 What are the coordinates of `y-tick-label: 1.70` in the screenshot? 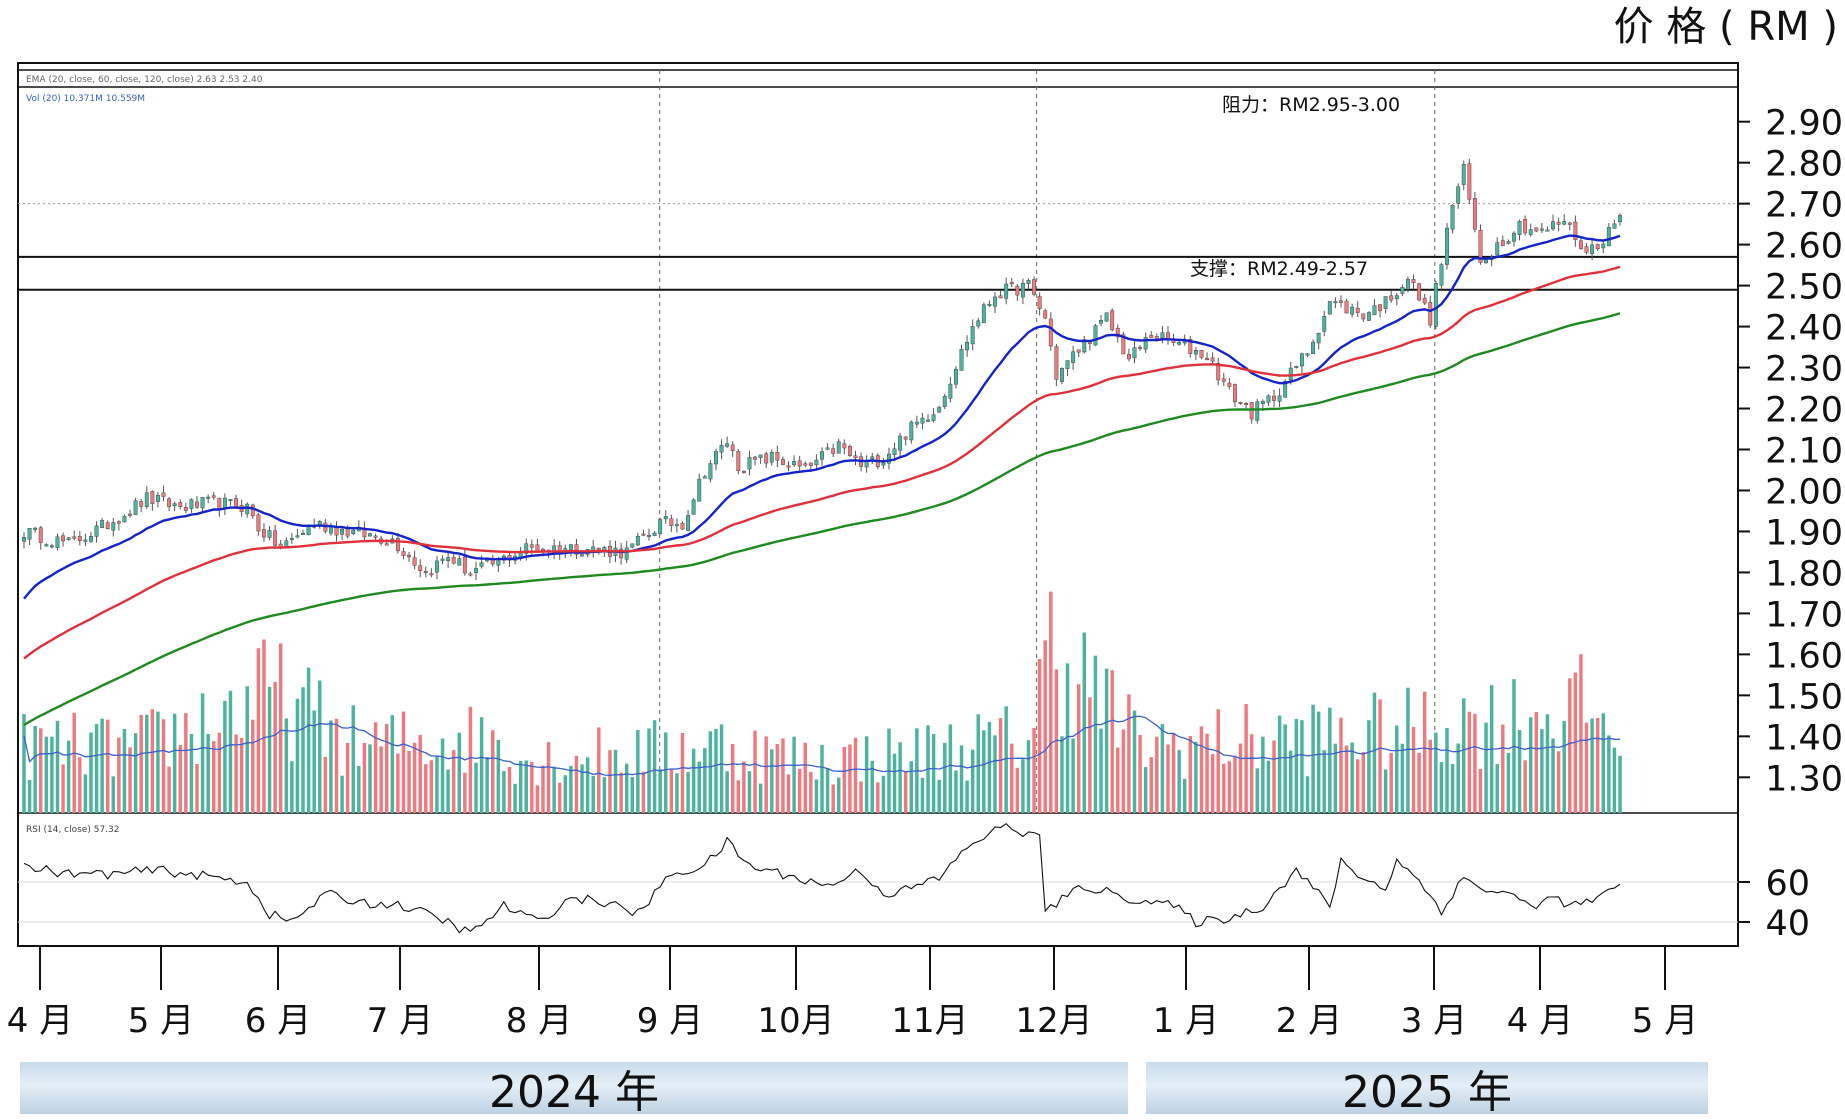 It's located at (1804, 615).